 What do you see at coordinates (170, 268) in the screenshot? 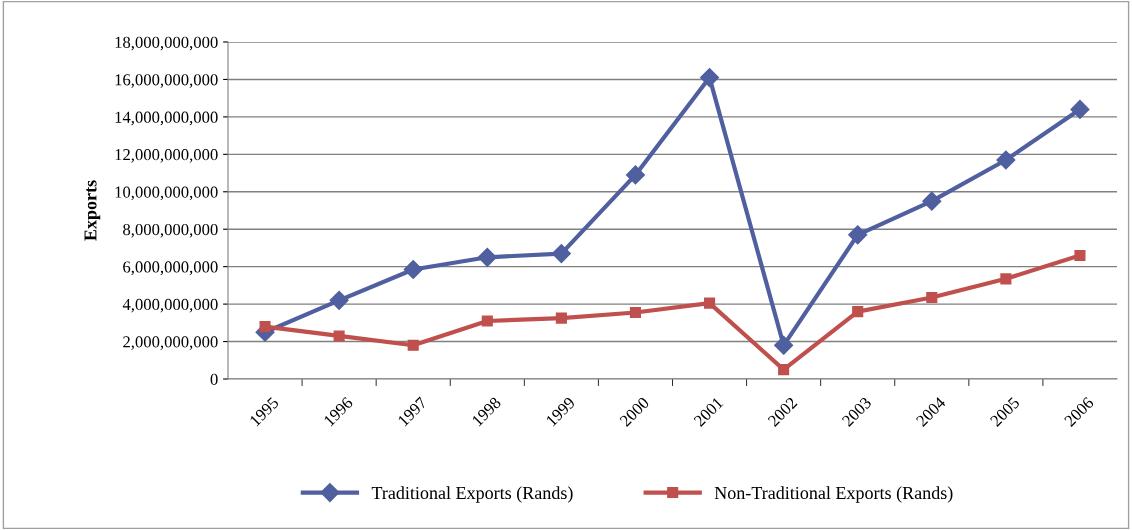
I see `y-tick-label: 6,000,000,000` at bounding box center [170, 268].